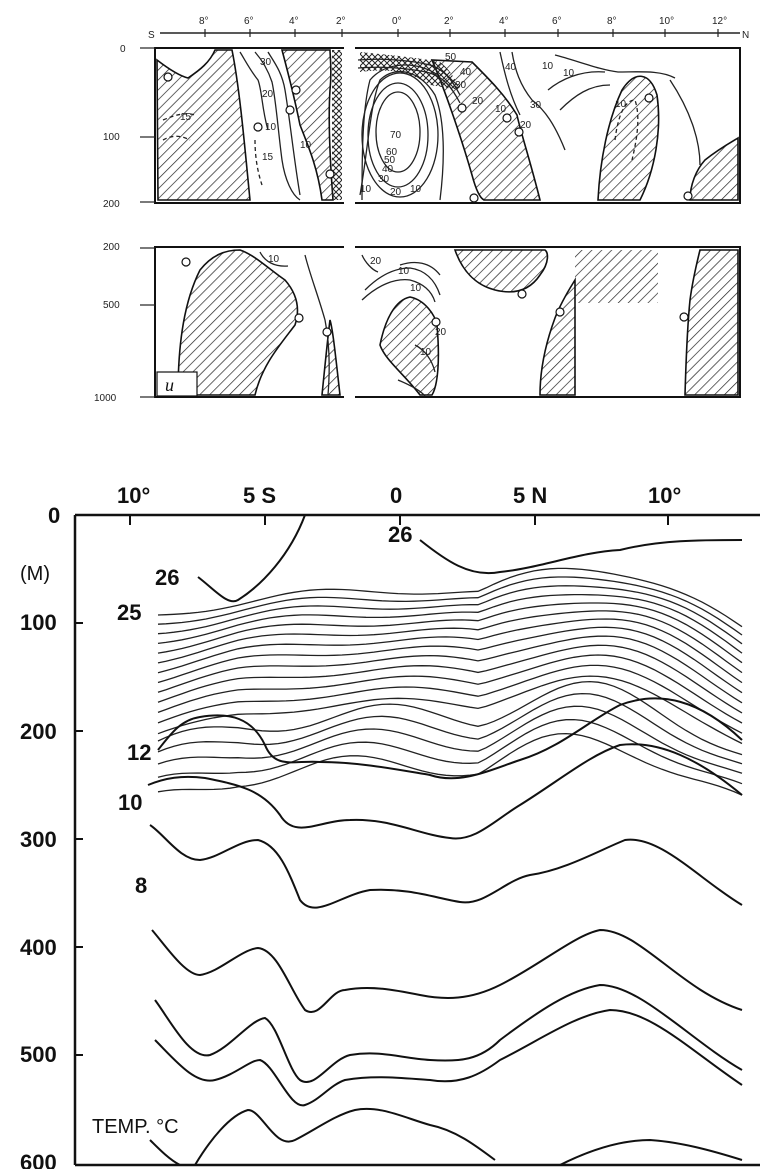 This screenshot has width=760, height=1169. Describe the element at coordinates (38, 1159) in the screenshot. I see `lower-depth-600: 600` at that location.